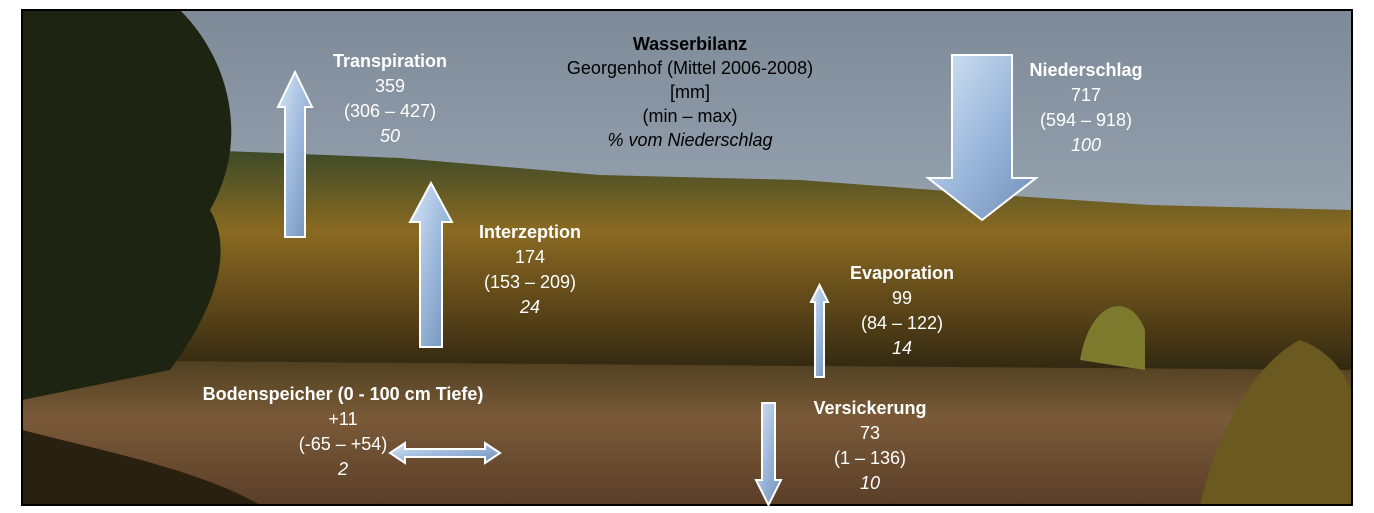  What do you see at coordinates (902, 298) in the screenshot?
I see `flow-value: 99` at bounding box center [902, 298].